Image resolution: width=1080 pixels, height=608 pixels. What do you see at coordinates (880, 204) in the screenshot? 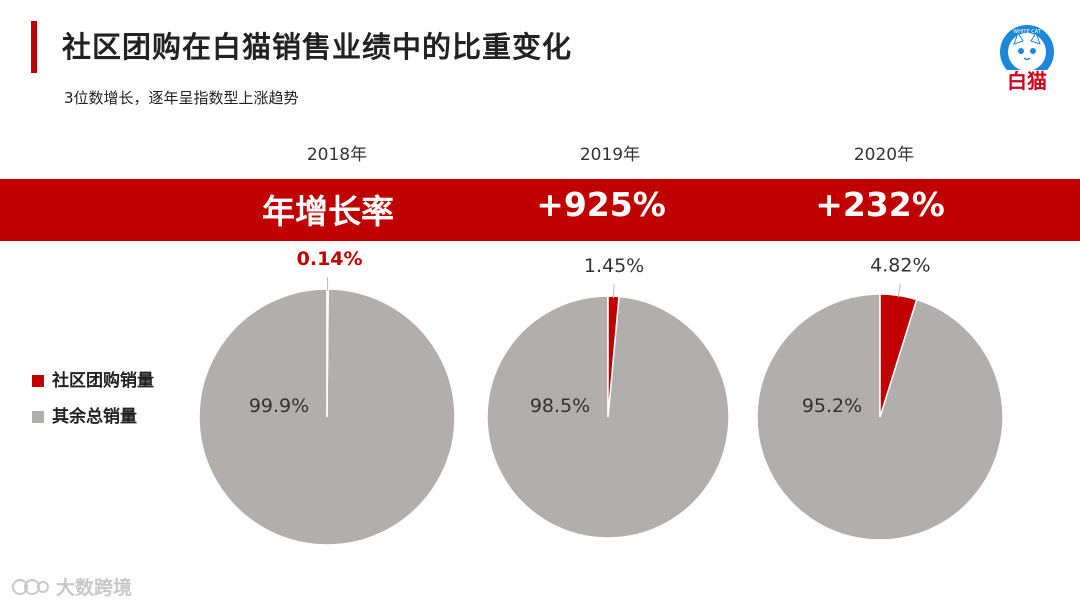
I see `growth-rate-2020: +232%` at bounding box center [880, 204].